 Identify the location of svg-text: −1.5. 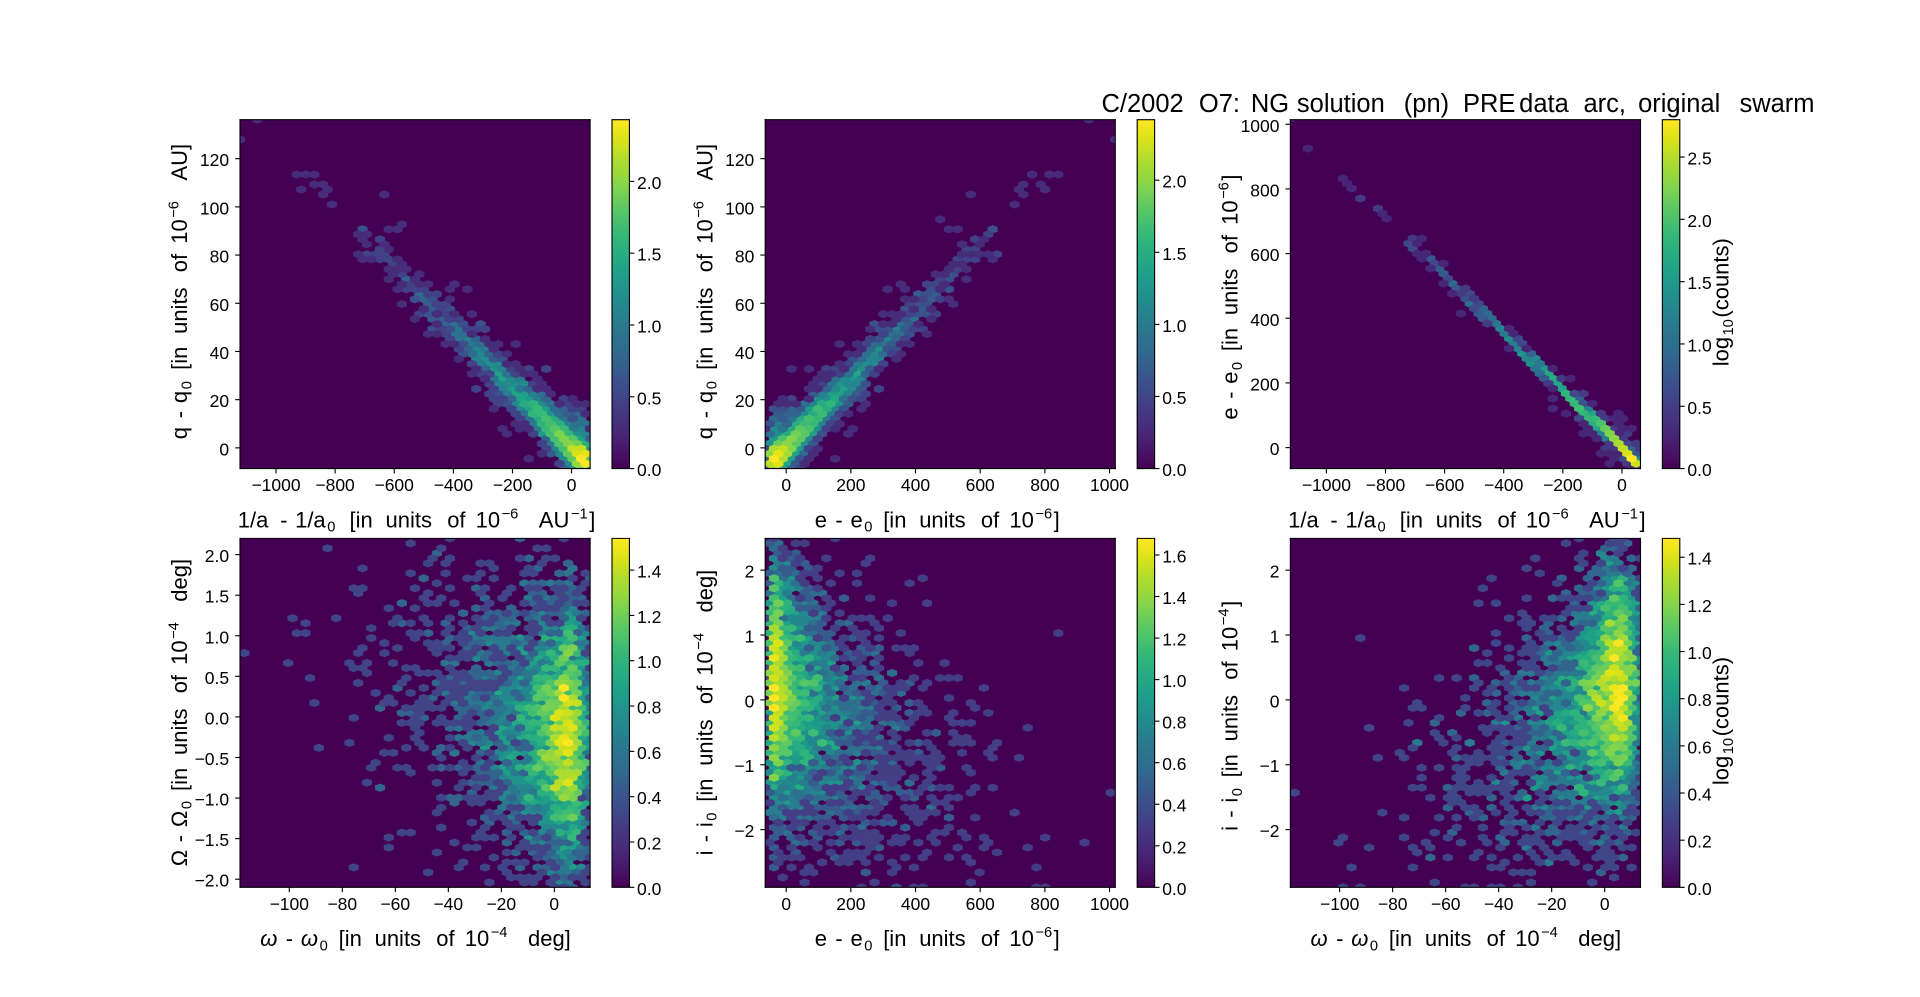
(212, 840).